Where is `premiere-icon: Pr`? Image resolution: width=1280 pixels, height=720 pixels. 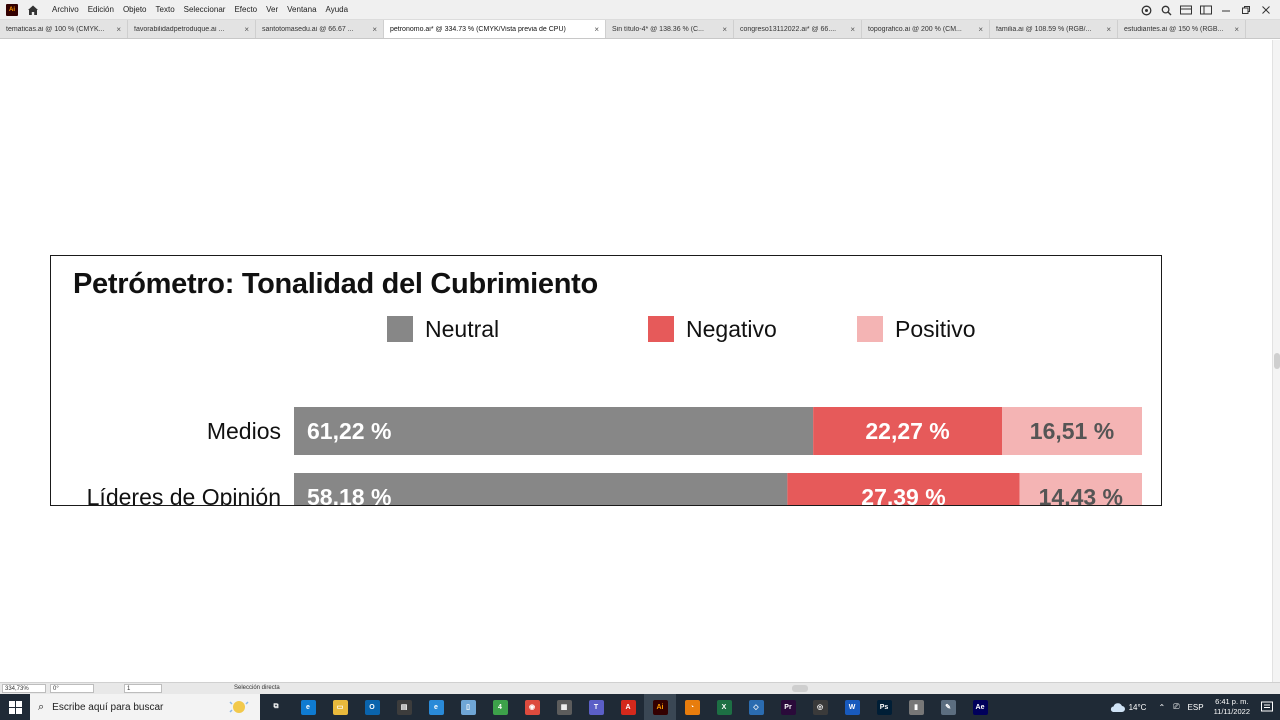 premiere-icon: Pr is located at coordinates (788, 707).